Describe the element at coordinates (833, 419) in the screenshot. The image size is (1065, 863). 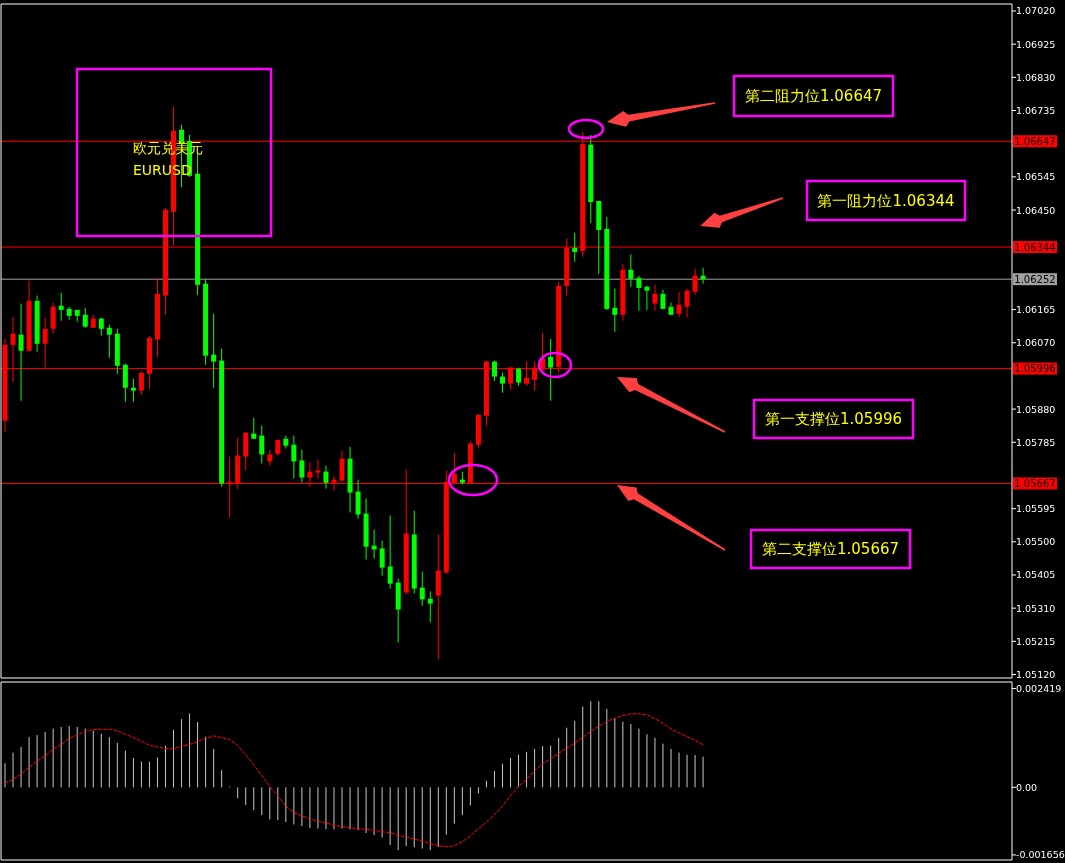
I see `annotation: 第一支撑位1.05996` at that location.